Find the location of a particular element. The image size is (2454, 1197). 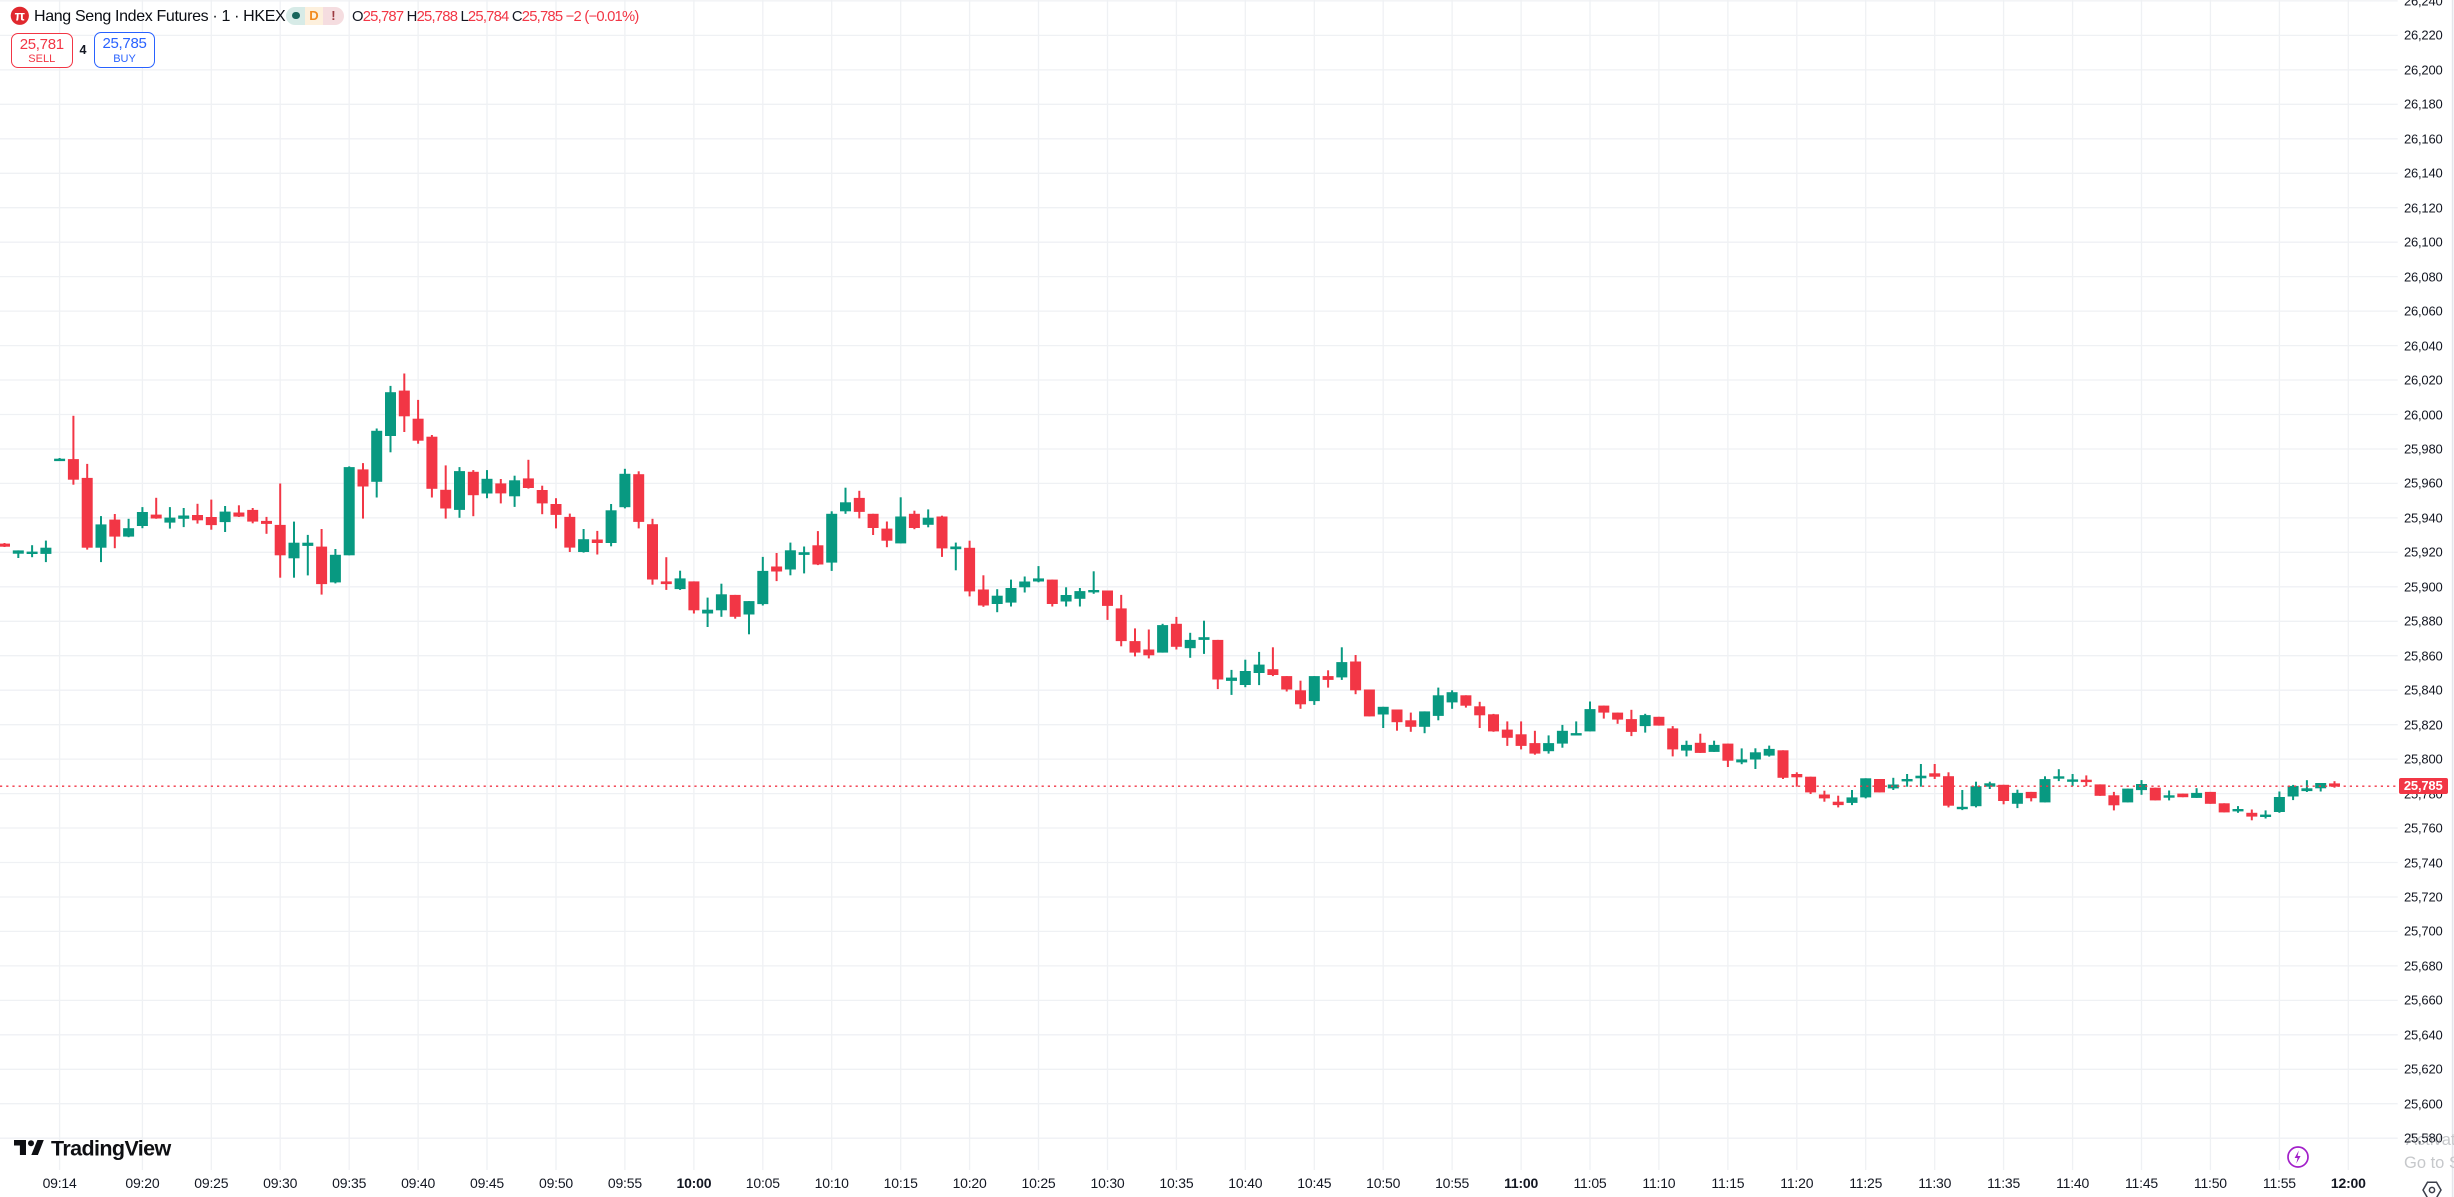

svg-text: π is located at coordinates (20, 16).